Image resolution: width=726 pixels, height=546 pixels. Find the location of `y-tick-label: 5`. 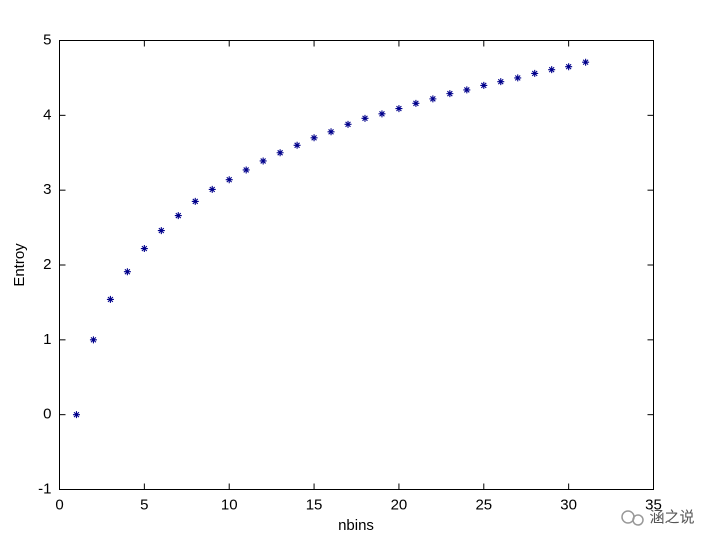

y-tick-label: 5 is located at coordinates (47, 39).